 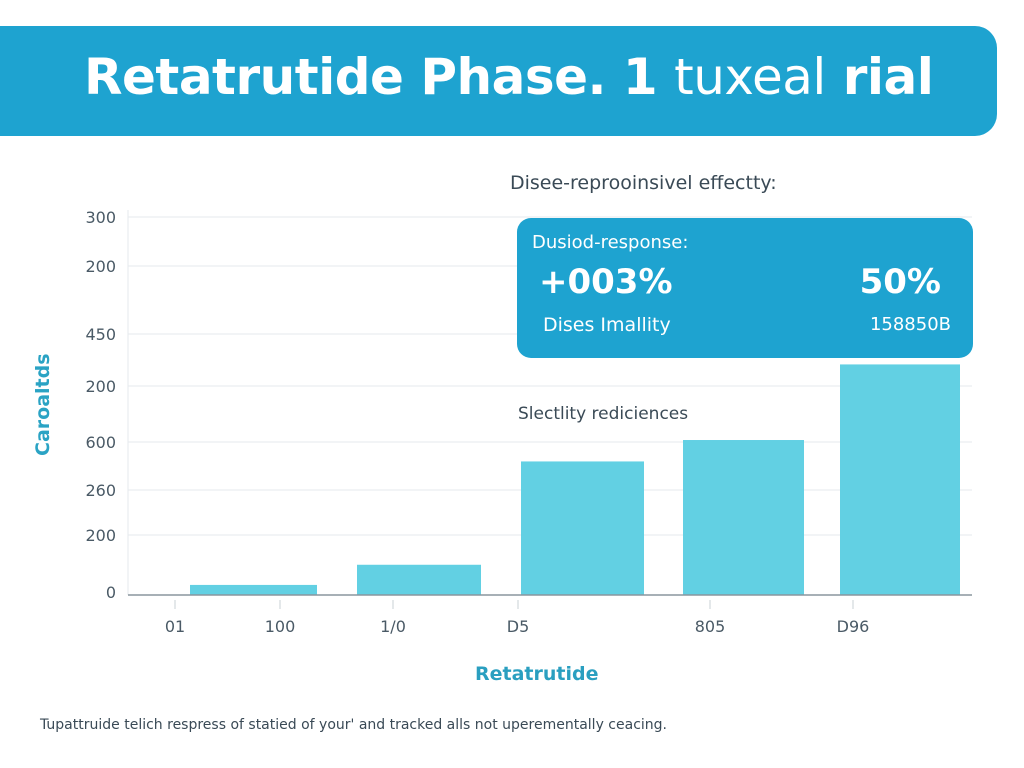 I want to click on card-label-right: 158850B, so click(x=910, y=324).